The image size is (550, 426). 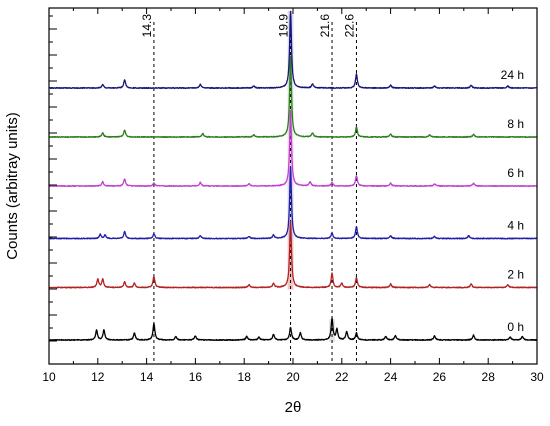 What do you see at coordinates (515, 275) in the screenshot?
I see `series-label-1: 2 h` at bounding box center [515, 275].